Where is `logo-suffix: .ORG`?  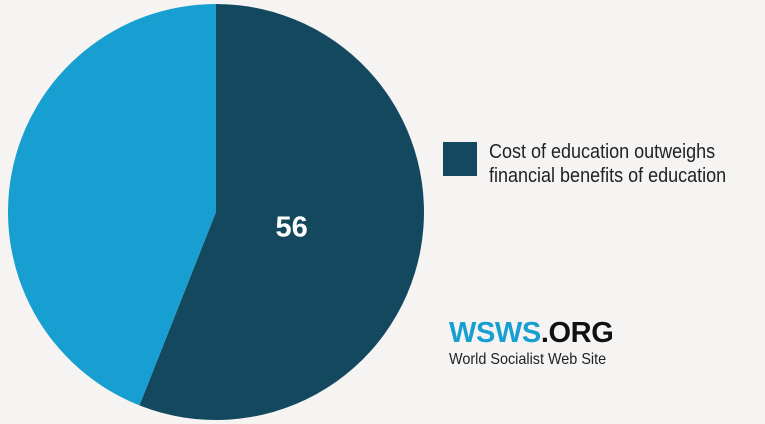
logo-suffix: .ORG is located at coordinates (577, 333).